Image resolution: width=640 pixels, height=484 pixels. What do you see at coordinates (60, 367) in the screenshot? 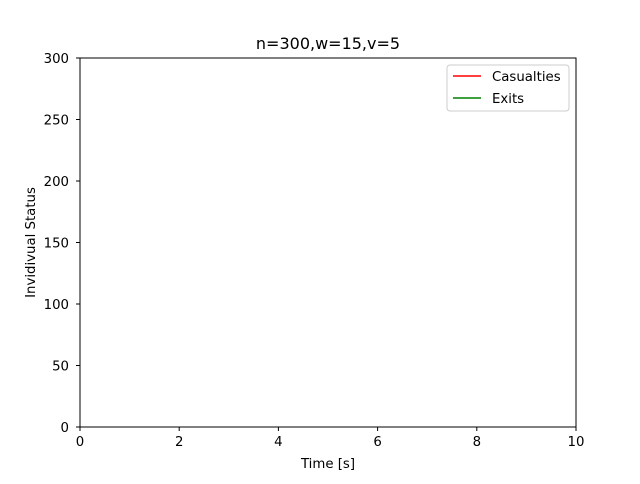
I see `y-tick-label: 50` at bounding box center [60, 367].